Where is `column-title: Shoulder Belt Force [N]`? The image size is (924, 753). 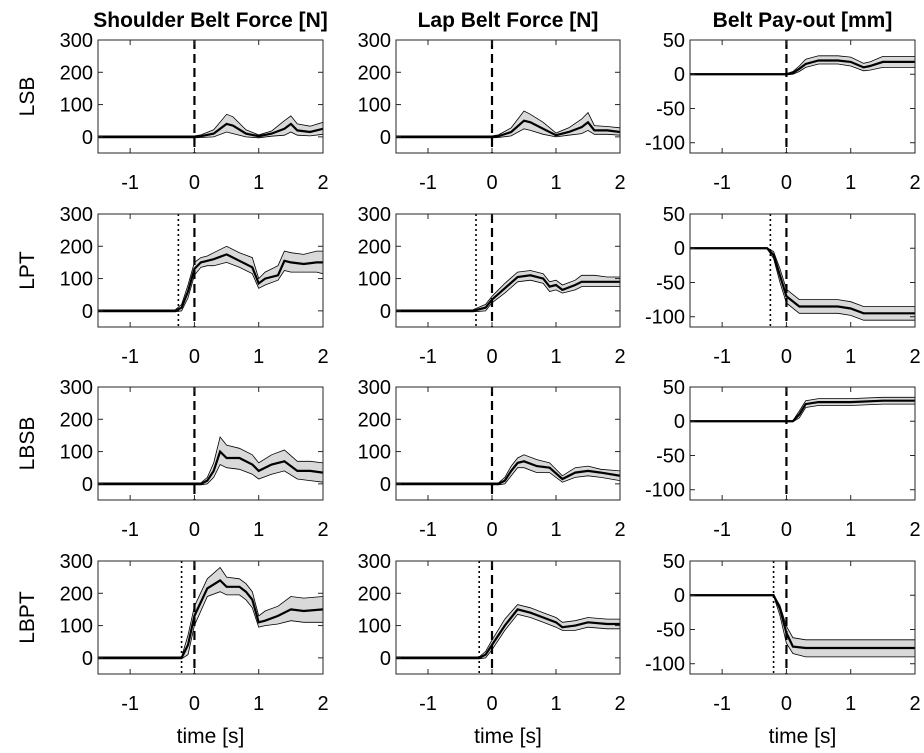 column-title: Shoulder Belt Force [N] is located at coordinates (210, 20).